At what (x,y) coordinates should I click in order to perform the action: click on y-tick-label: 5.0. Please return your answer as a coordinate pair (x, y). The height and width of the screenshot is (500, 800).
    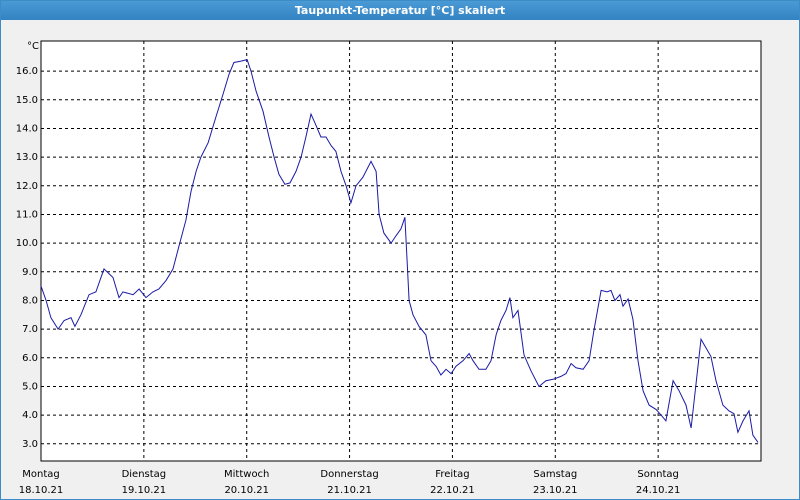
    Looking at the image, I should click on (30, 386).